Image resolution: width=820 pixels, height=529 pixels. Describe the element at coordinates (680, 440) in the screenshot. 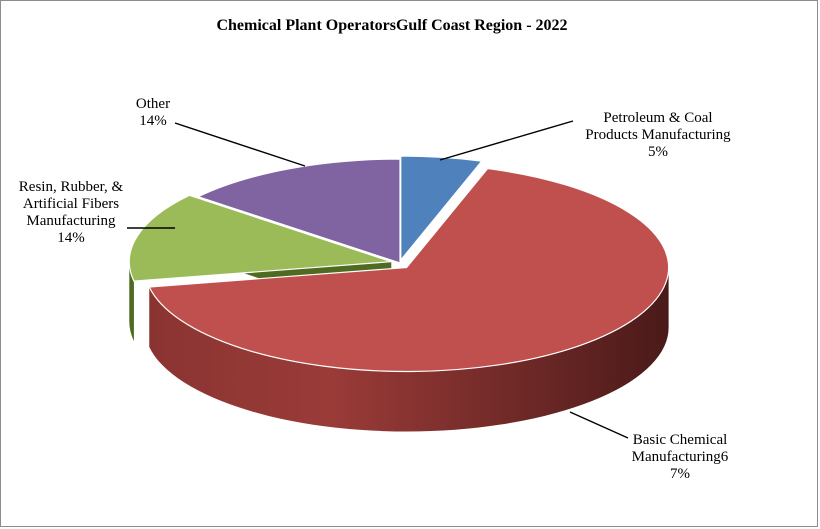

I see `slice-label-line: Basic Chemical` at that location.